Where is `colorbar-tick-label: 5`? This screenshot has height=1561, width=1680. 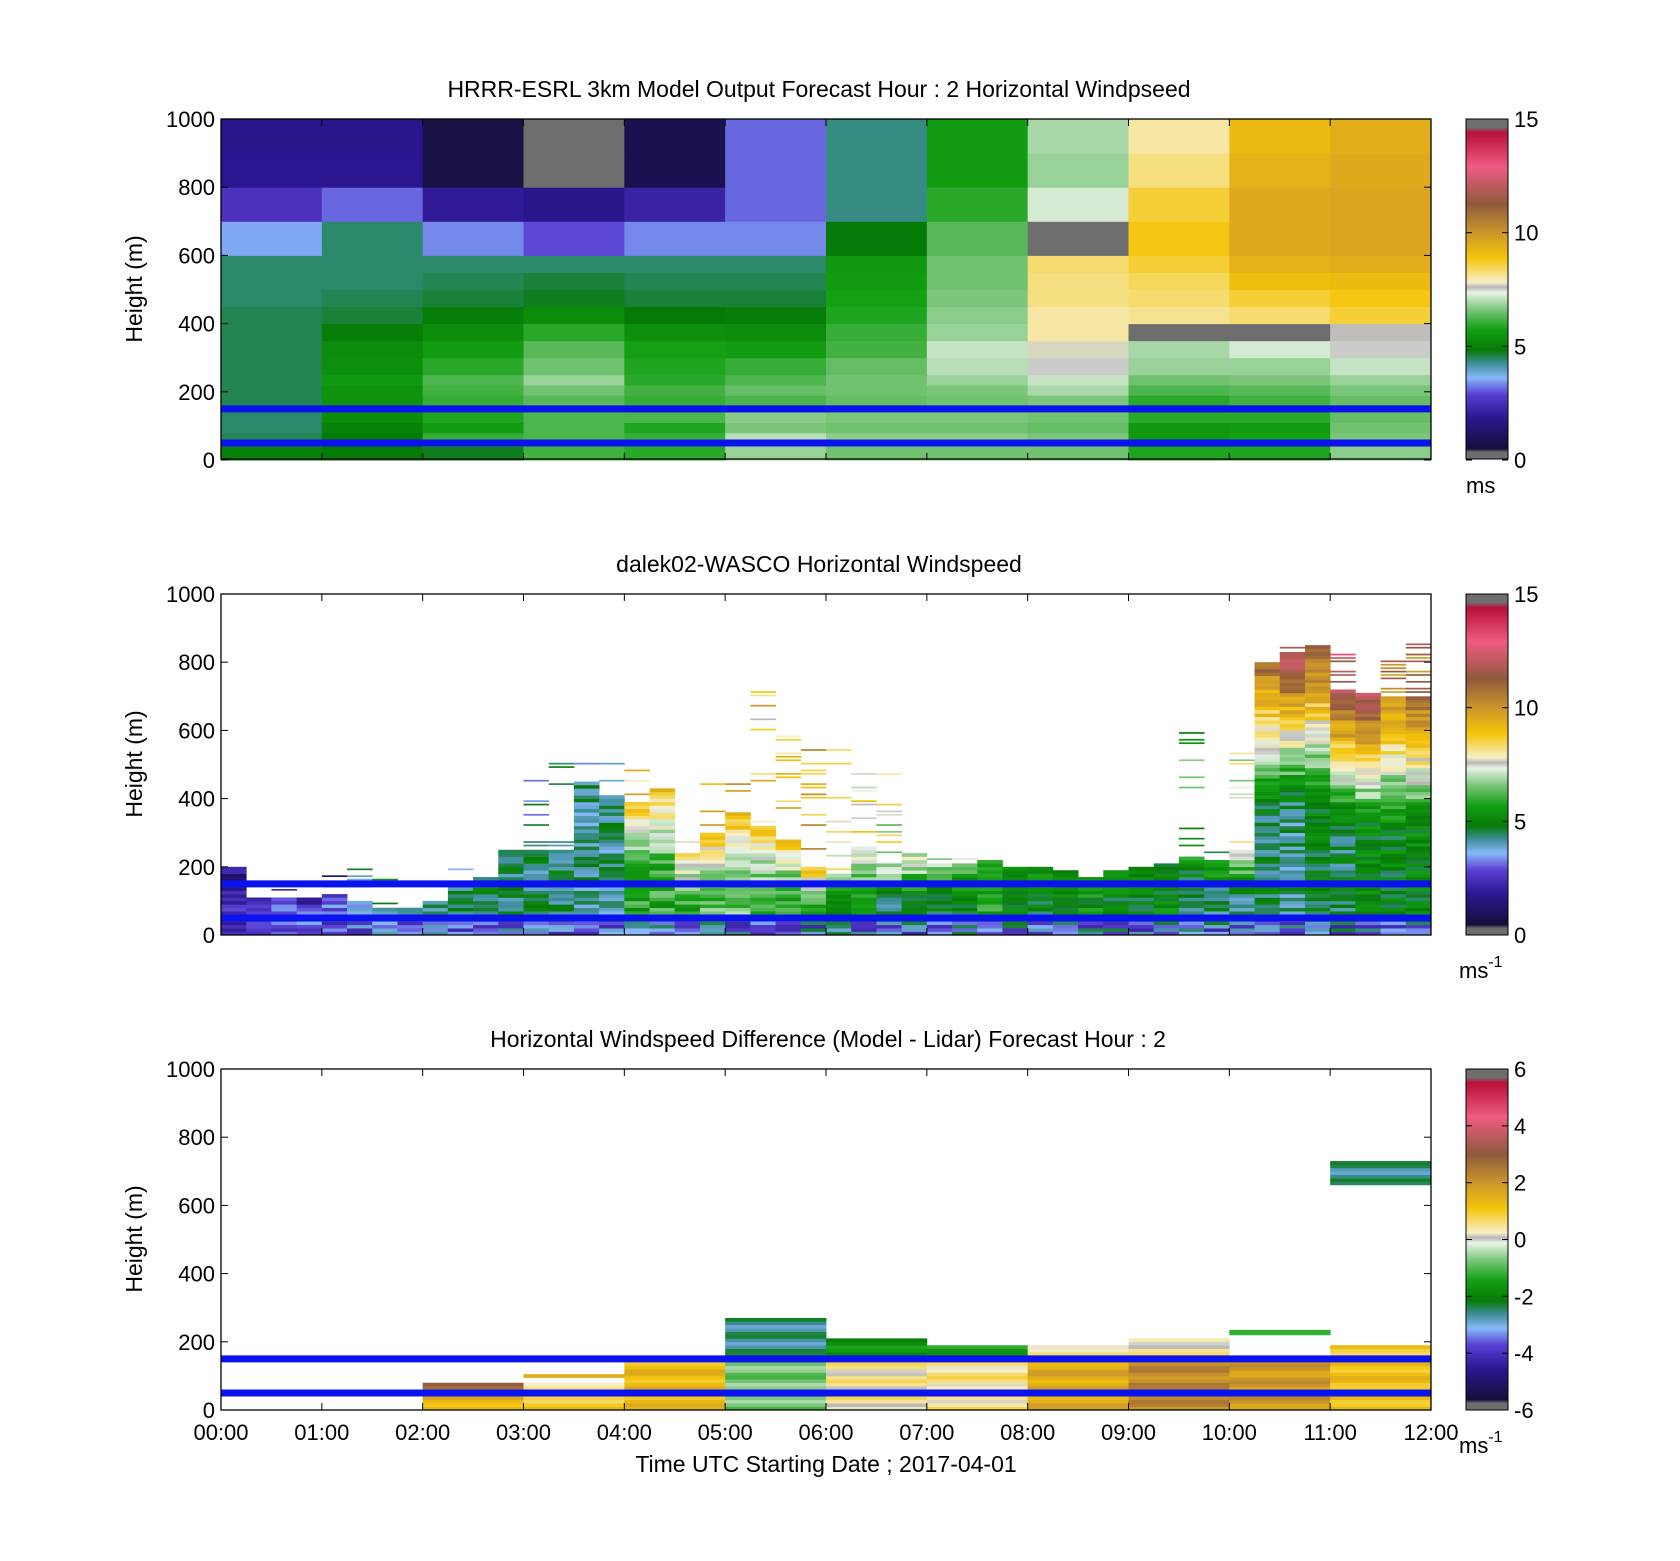
colorbar-tick-label: 5 is located at coordinates (1520, 346).